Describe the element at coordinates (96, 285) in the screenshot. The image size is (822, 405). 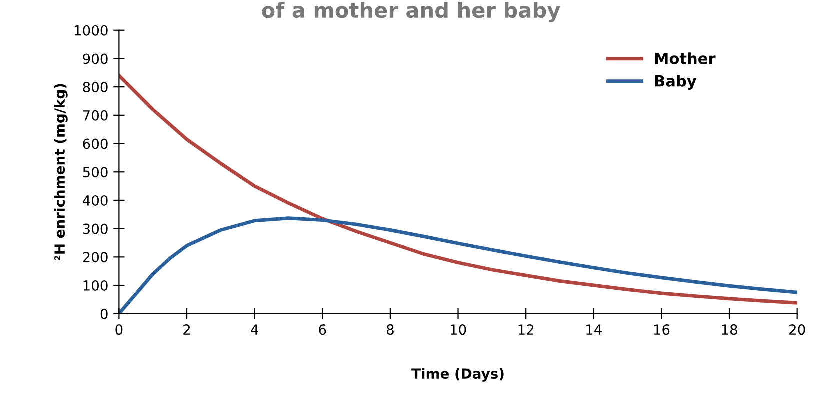
I see `y-tick-label: 100` at that location.